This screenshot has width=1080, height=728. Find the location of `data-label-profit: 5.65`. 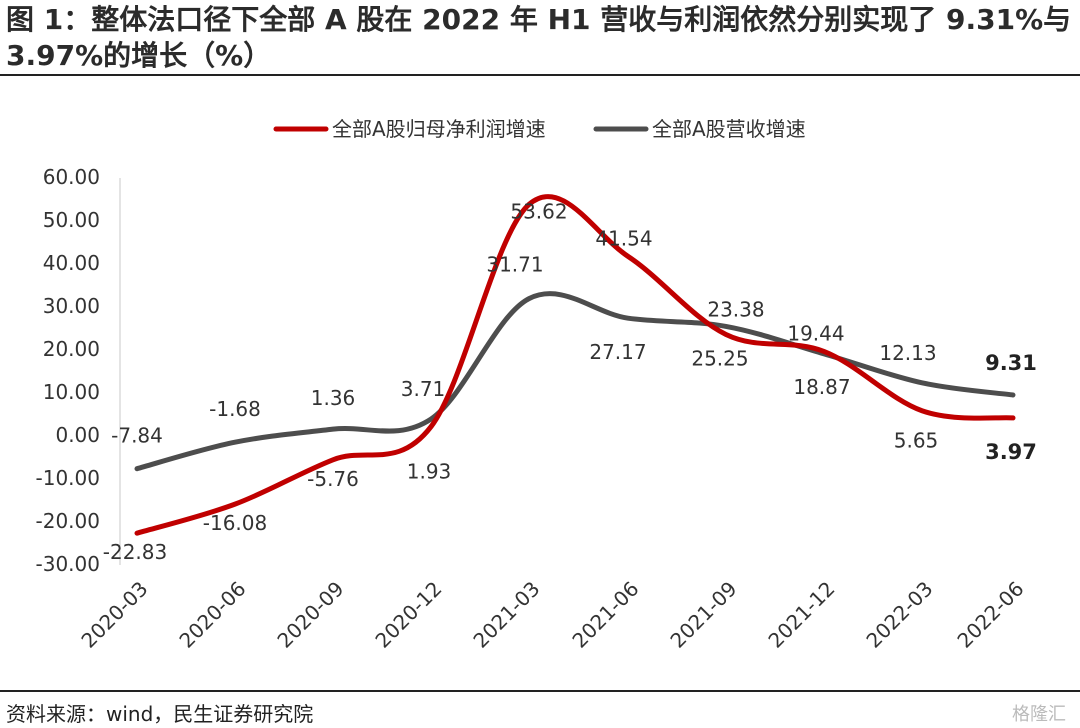

data-label-profit: 5.65 is located at coordinates (916, 441).